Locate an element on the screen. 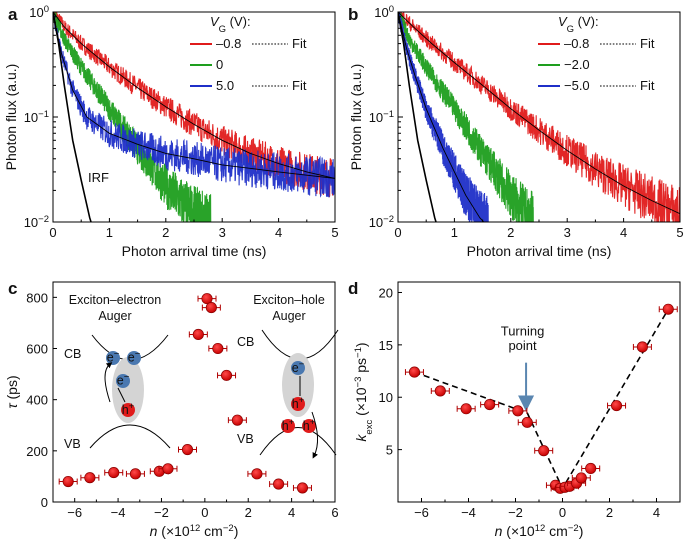  panel-label-a: a is located at coordinates (13, 14).